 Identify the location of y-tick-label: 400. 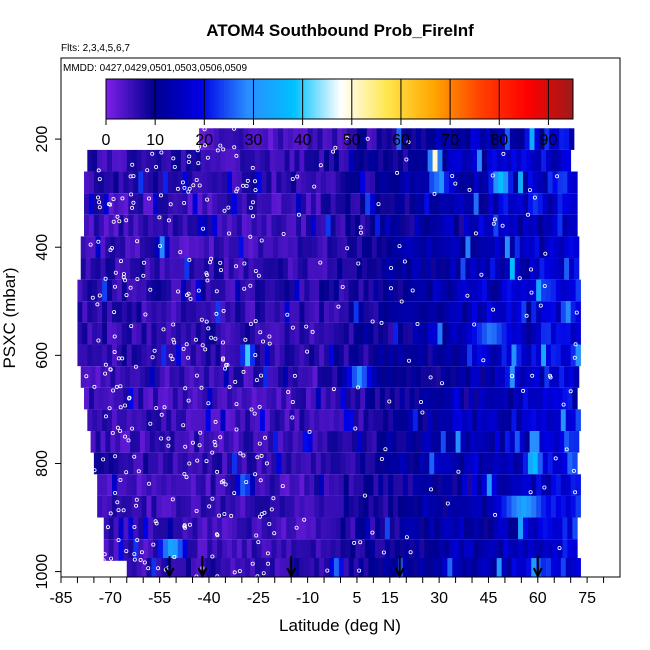
(42, 247).